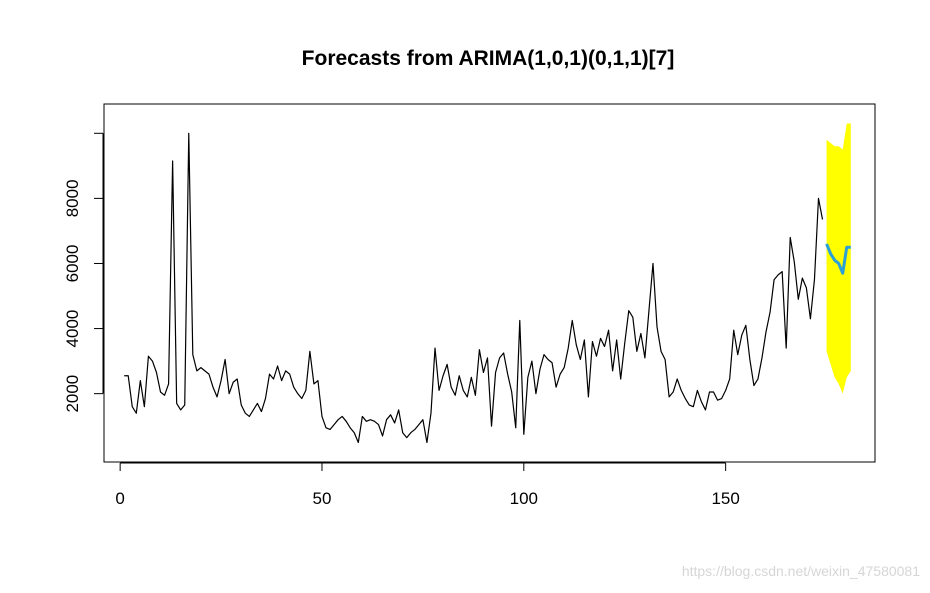 The height and width of the screenshot is (593, 930). What do you see at coordinates (72, 329) in the screenshot?
I see `y-tick-label: 4000` at bounding box center [72, 329].